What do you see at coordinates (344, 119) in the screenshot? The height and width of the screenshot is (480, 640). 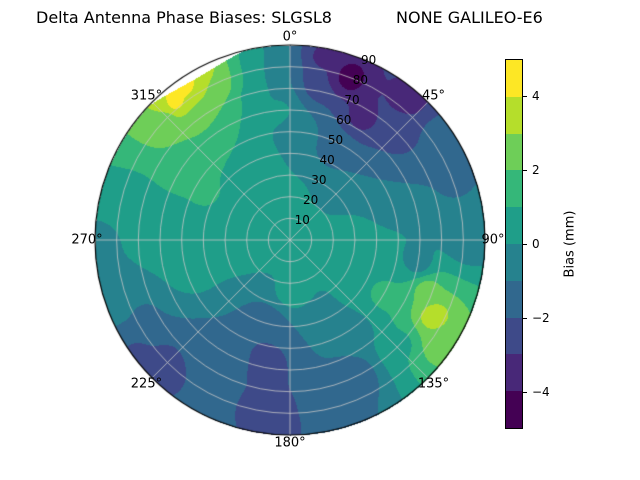 I see `radial-tick-label: 60` at bounding box center [344, 119].